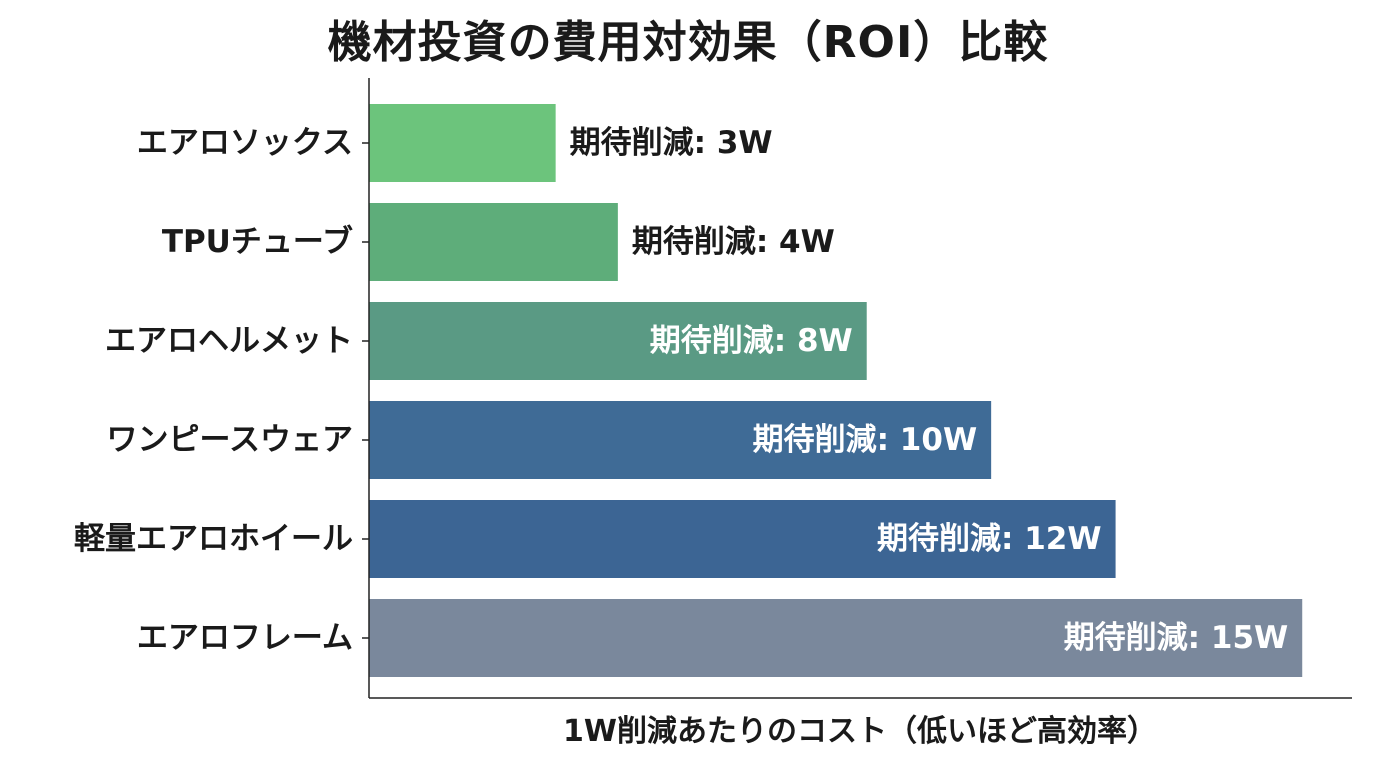  What do you see at coordinates (213, 539) in the screenshot?
I see `y-tick-label-5: 軽量エアロホイール` at bounding box center [213, 539].